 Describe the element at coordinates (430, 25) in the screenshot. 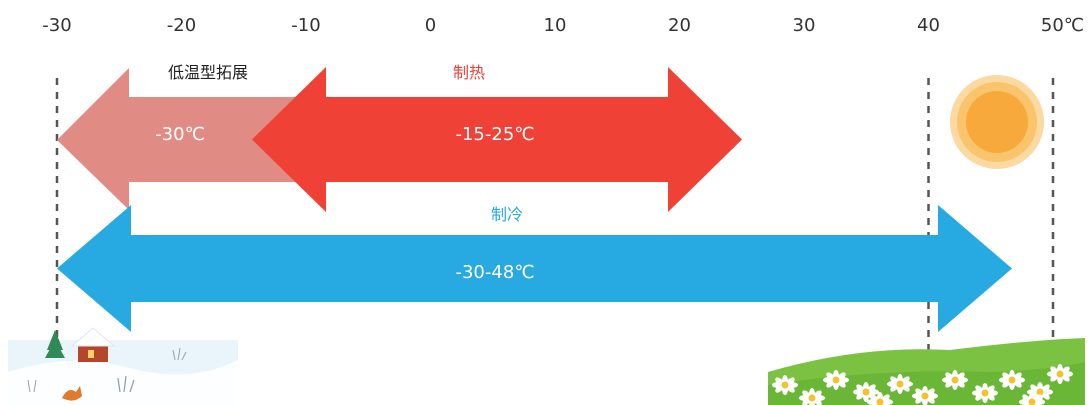

I see `axis-tick-label: 0` at that location.